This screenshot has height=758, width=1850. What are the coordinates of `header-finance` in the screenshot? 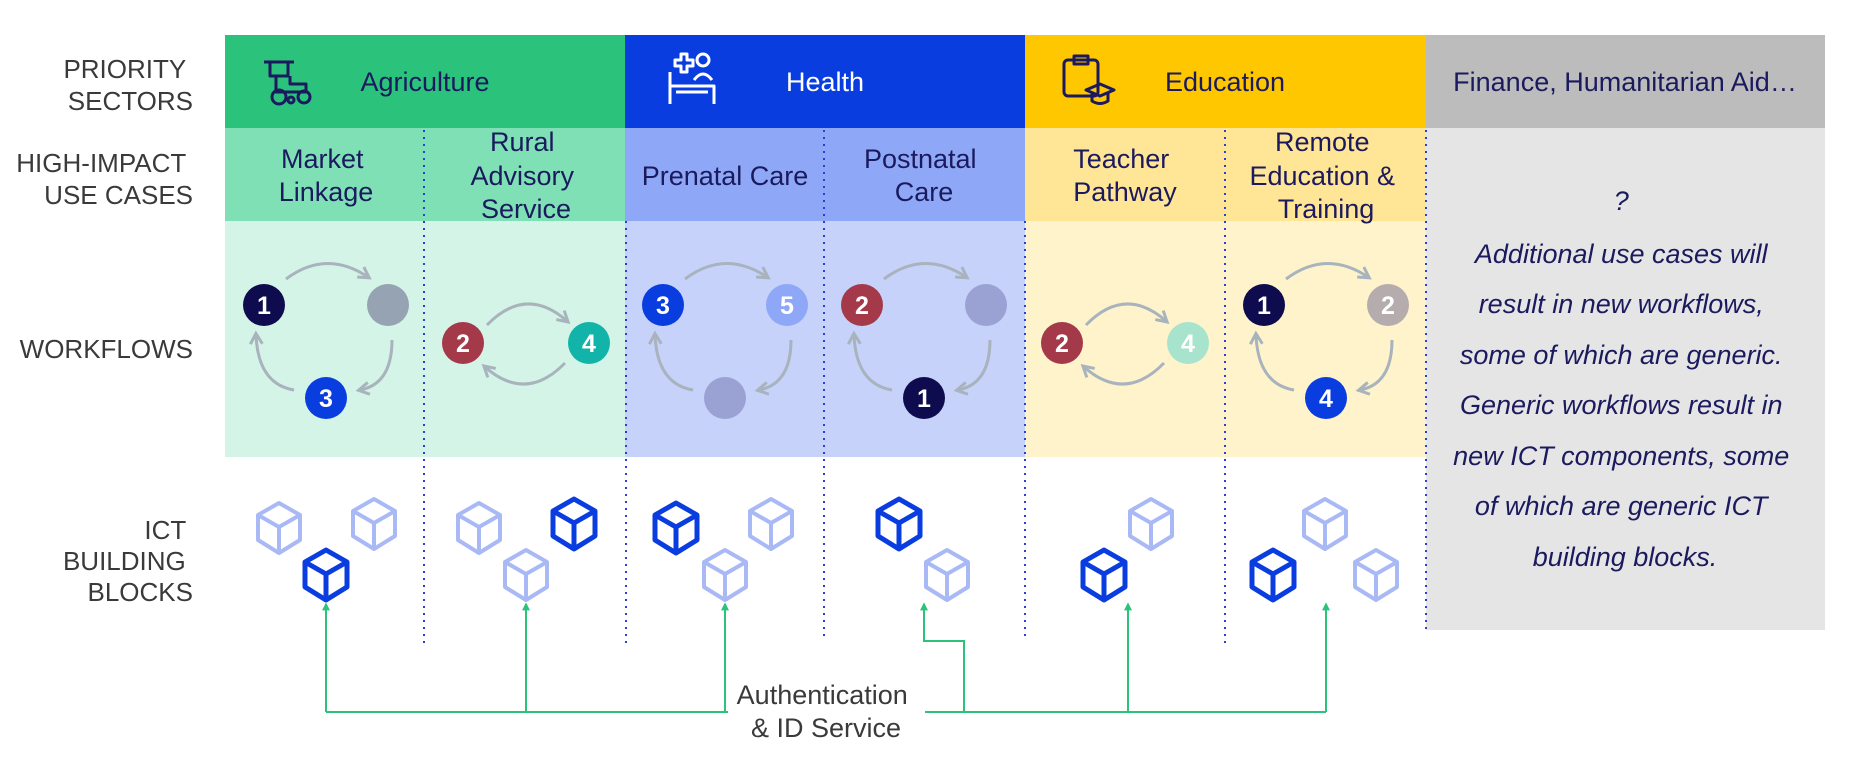 It's located at (1625, 81).